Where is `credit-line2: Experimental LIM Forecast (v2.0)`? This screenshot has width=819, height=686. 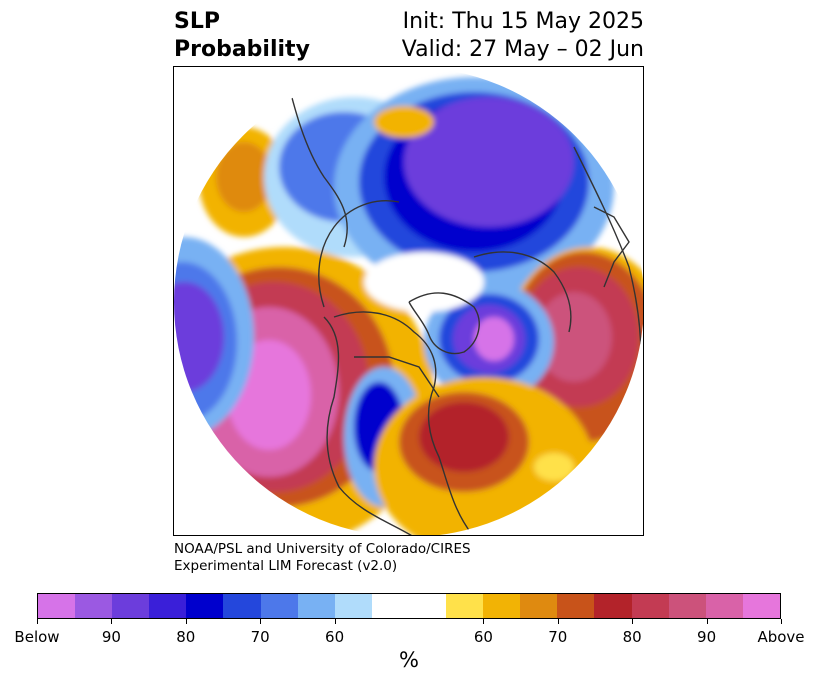 credit-line2: Experimental LIM Forecast (v2.0) is located at coordinates (286, 566).